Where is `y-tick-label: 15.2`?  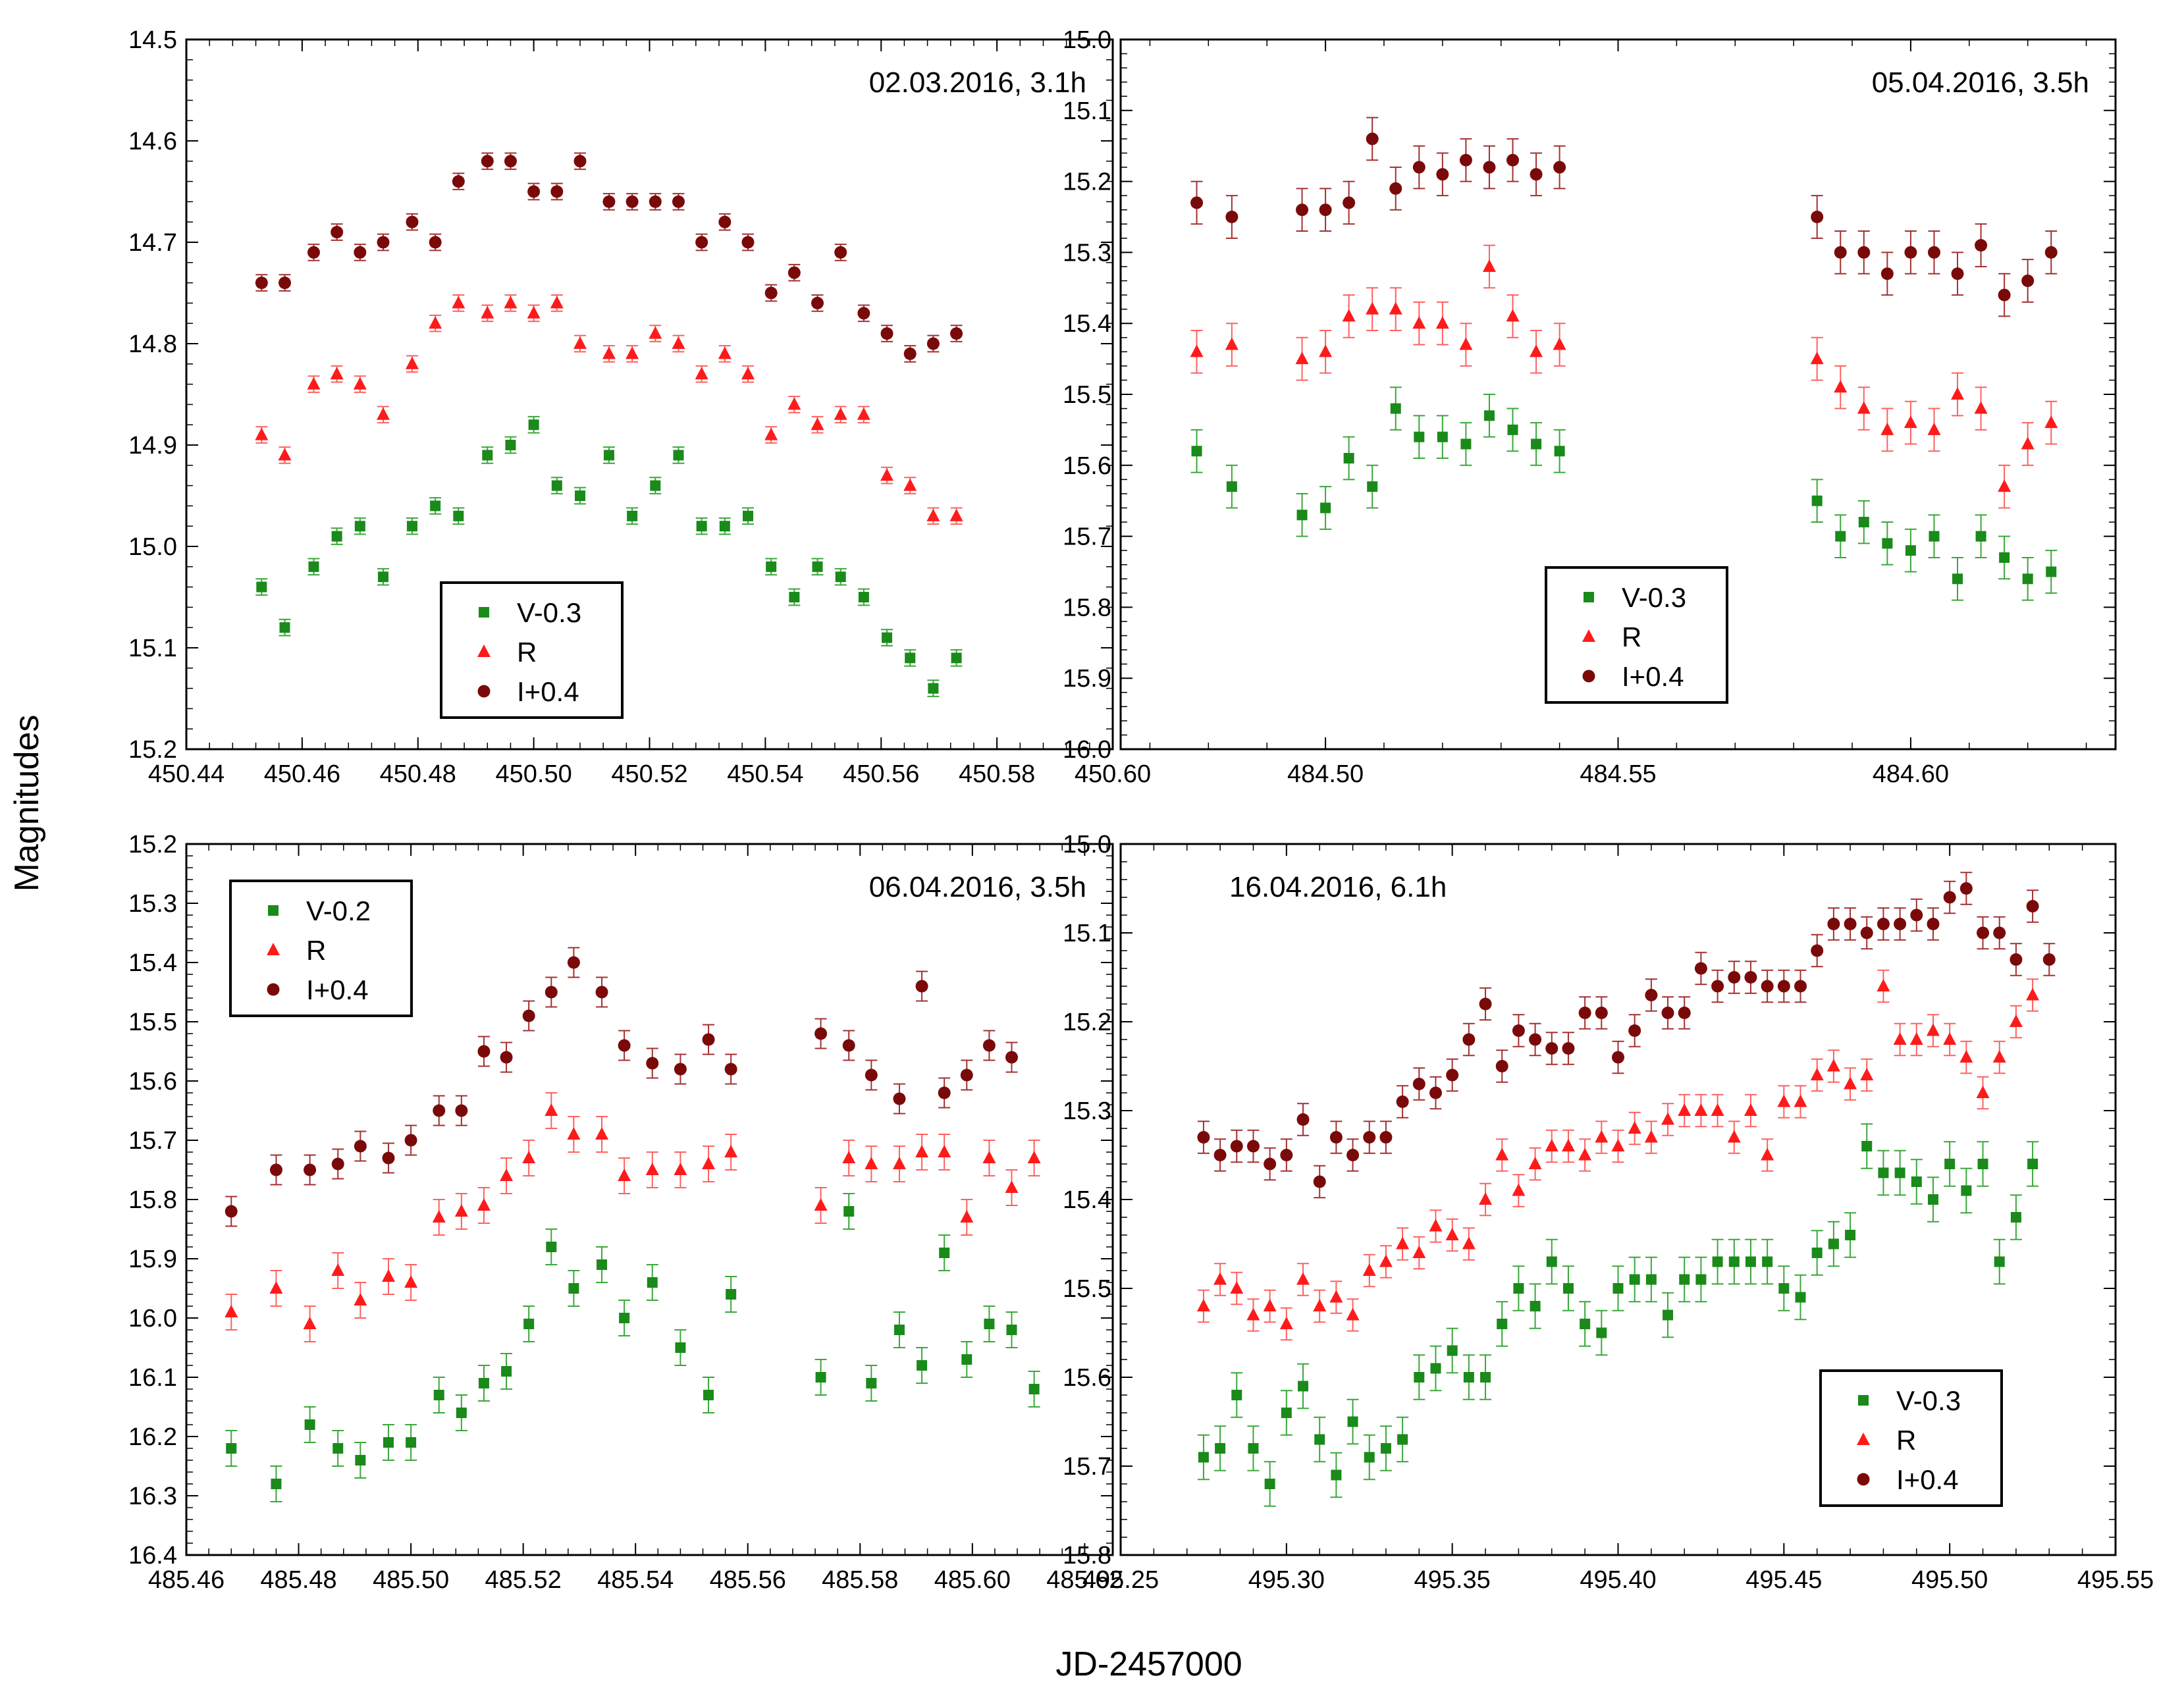 y-tick-label: 15.2 is located at coordinates (1087, 183).